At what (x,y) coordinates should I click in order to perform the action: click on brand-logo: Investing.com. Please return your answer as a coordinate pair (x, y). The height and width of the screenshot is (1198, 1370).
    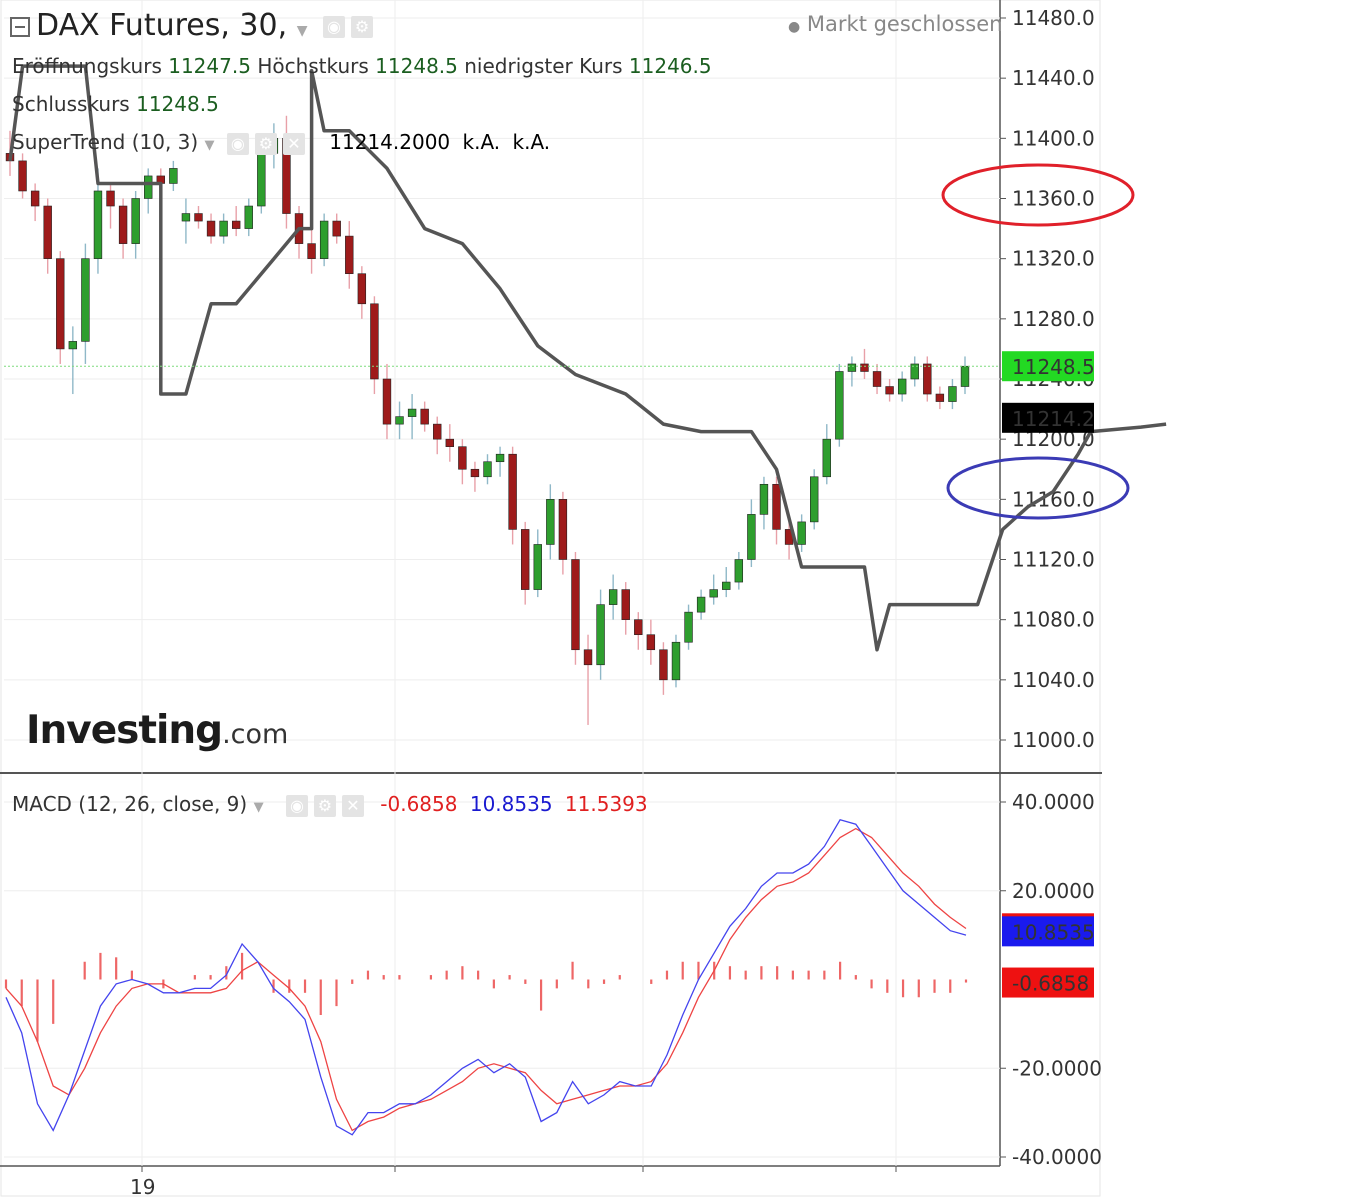
    Looking at the image, I should click on (157, 730).